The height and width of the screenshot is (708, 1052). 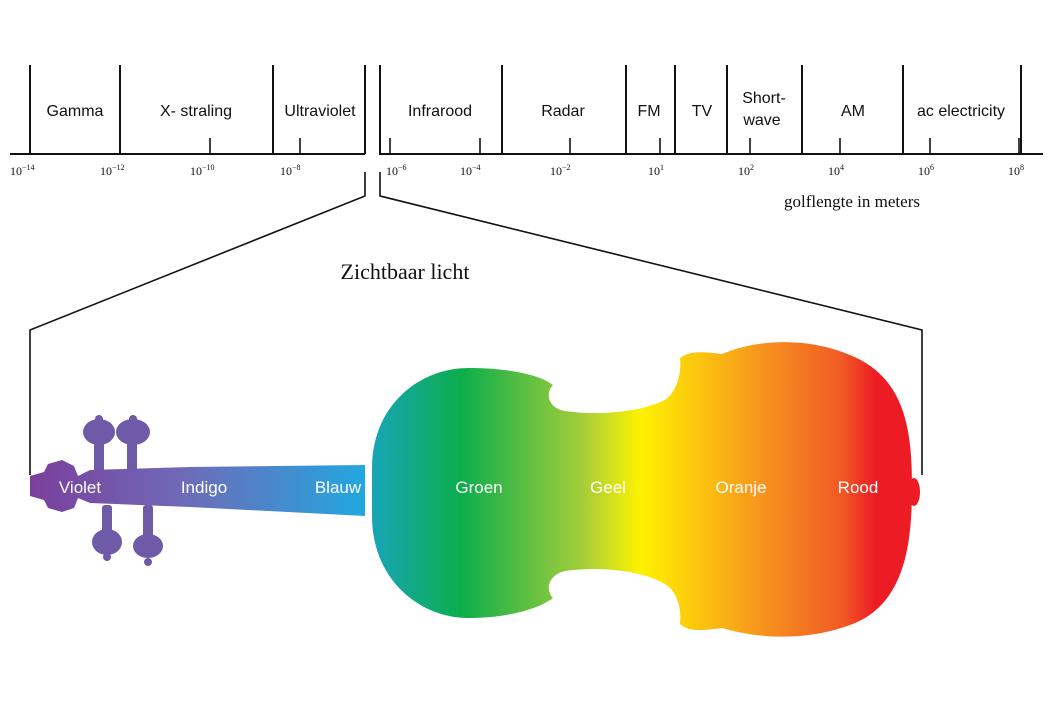 I want to click on axis-label: golflengte in meters, so click(x=852, y=201).